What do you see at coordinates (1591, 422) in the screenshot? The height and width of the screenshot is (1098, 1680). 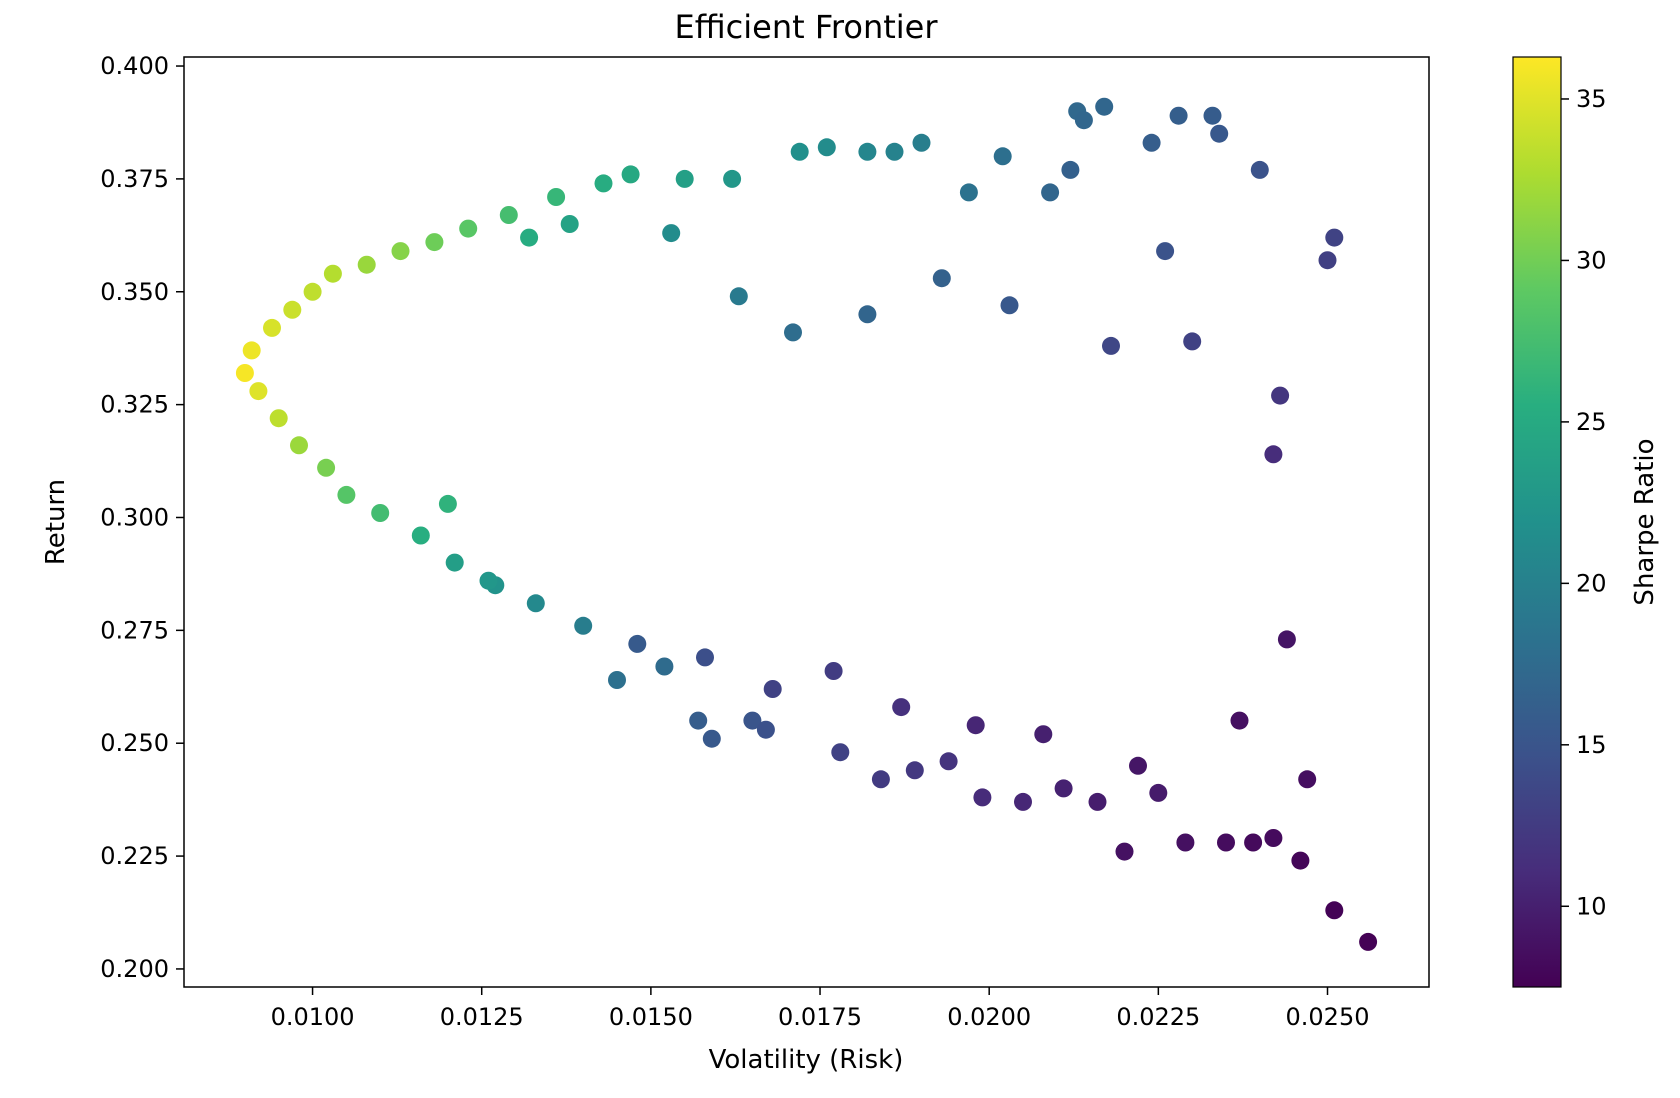 I see `colorbar-tick-label: 25` at bounding box center [1591, 422].